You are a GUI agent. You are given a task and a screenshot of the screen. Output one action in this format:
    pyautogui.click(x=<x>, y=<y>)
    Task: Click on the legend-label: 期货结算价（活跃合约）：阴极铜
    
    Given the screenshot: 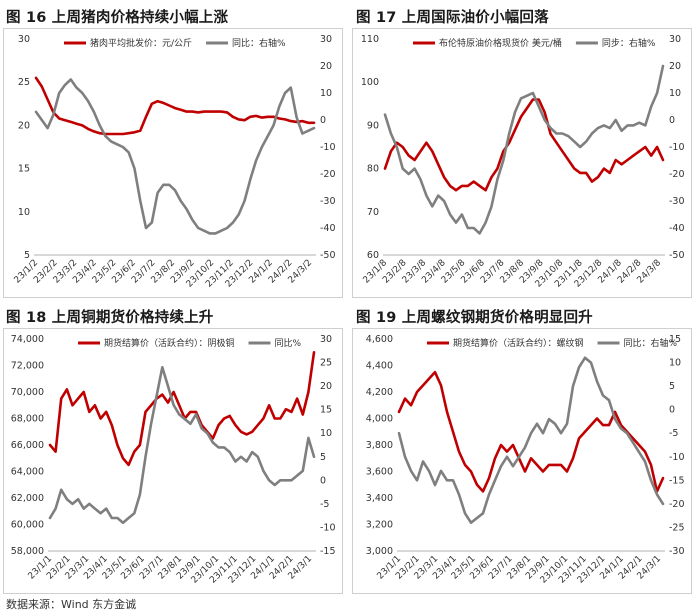 What is the action you would take?
    pyautogui.click(x=169, y=343)
    